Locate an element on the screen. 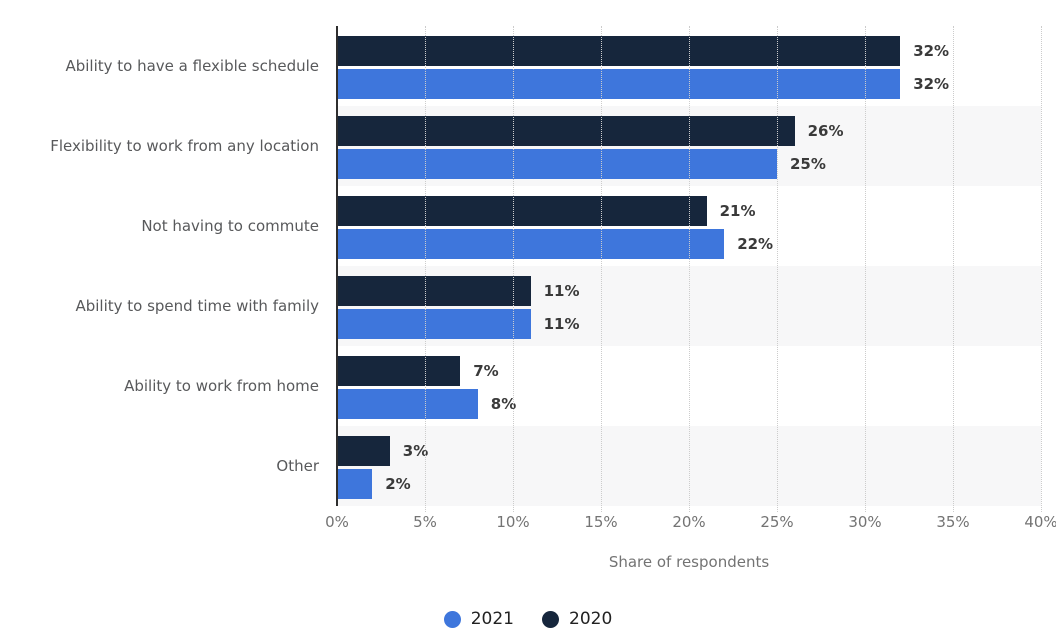 This screenshot has width=1056, height=642. row-plot: 26% 25% is located at coordinates (689, 146).